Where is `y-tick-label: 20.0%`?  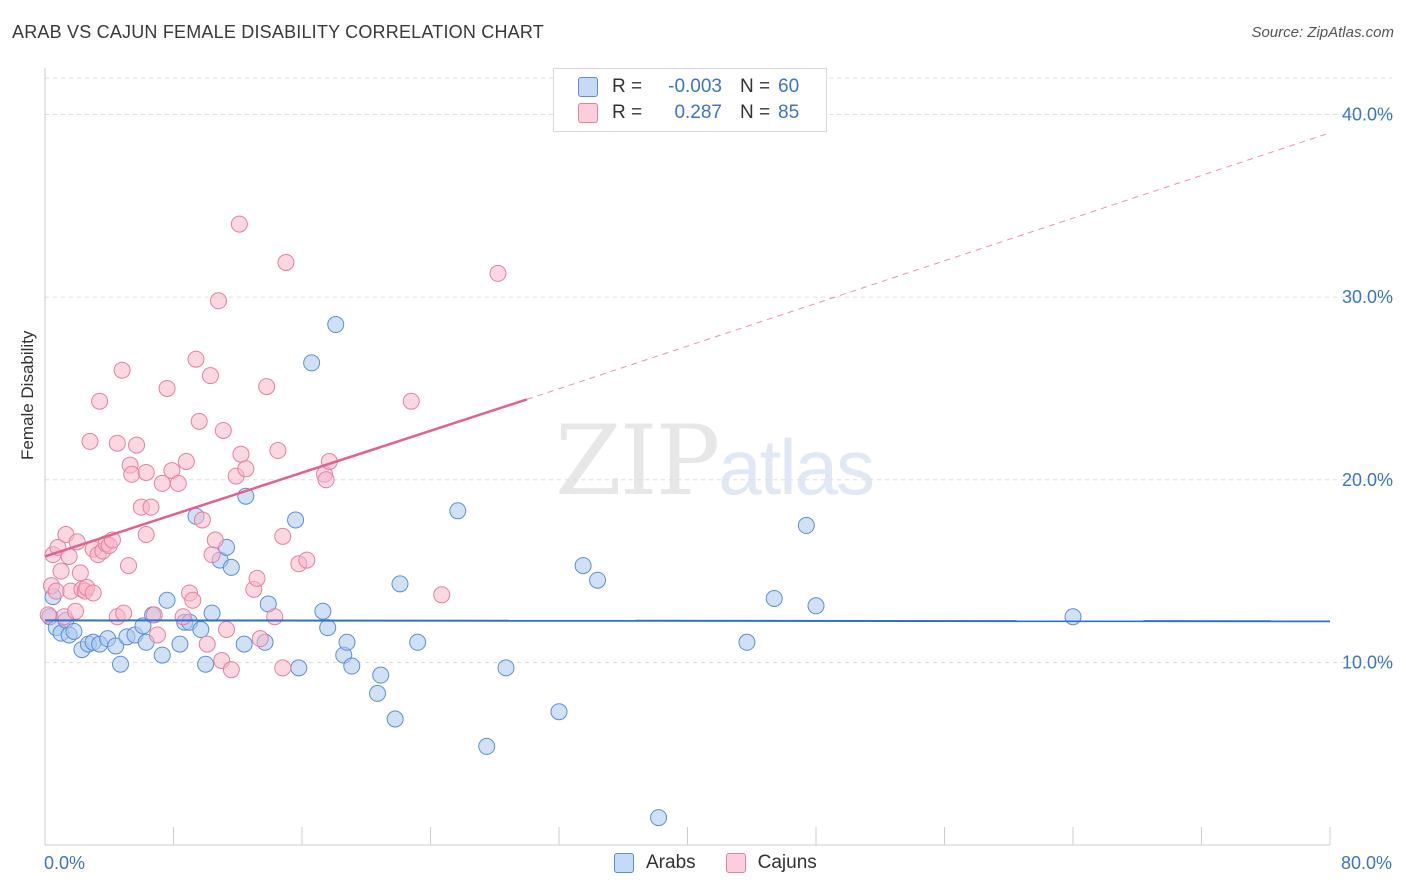 y-tick-label: 20.0% is located at coordinates (1367, 480).